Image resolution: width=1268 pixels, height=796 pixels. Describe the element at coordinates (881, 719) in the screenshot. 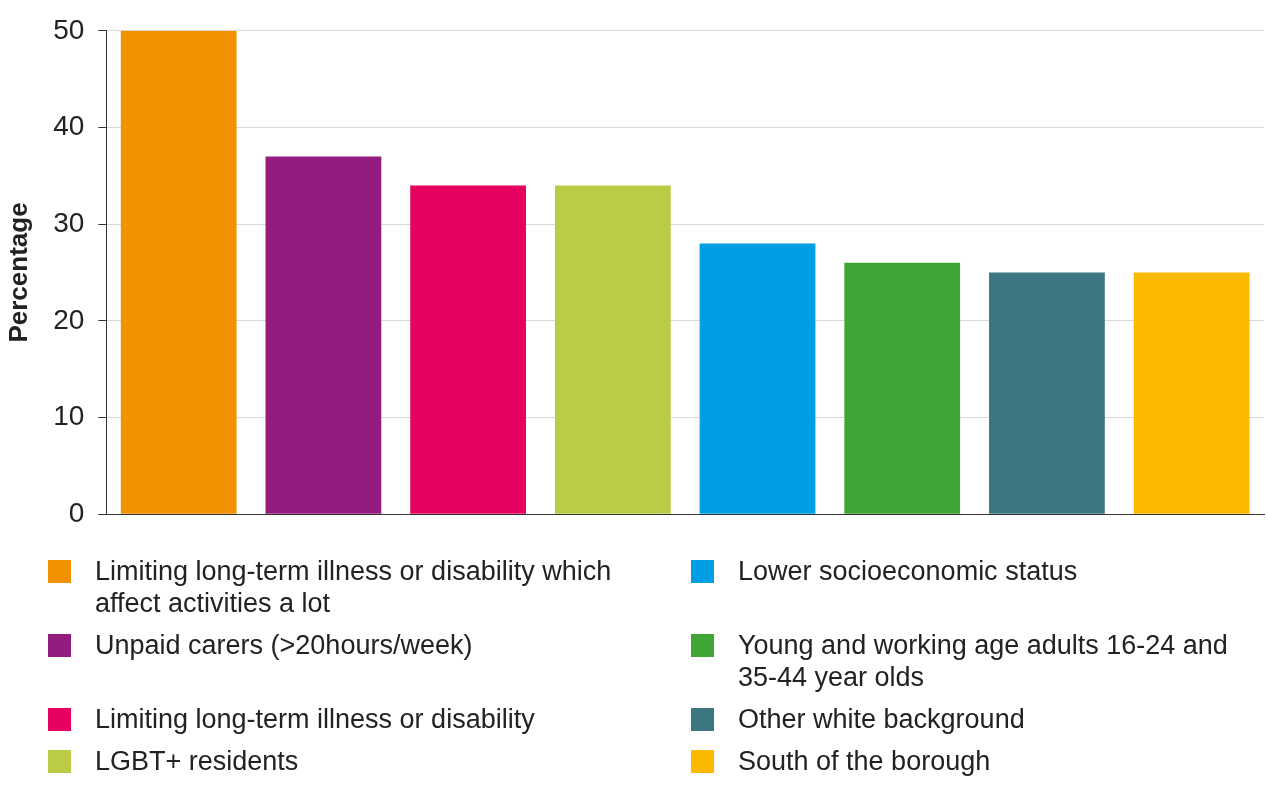

I see `legend-label: Other white background` at that location.